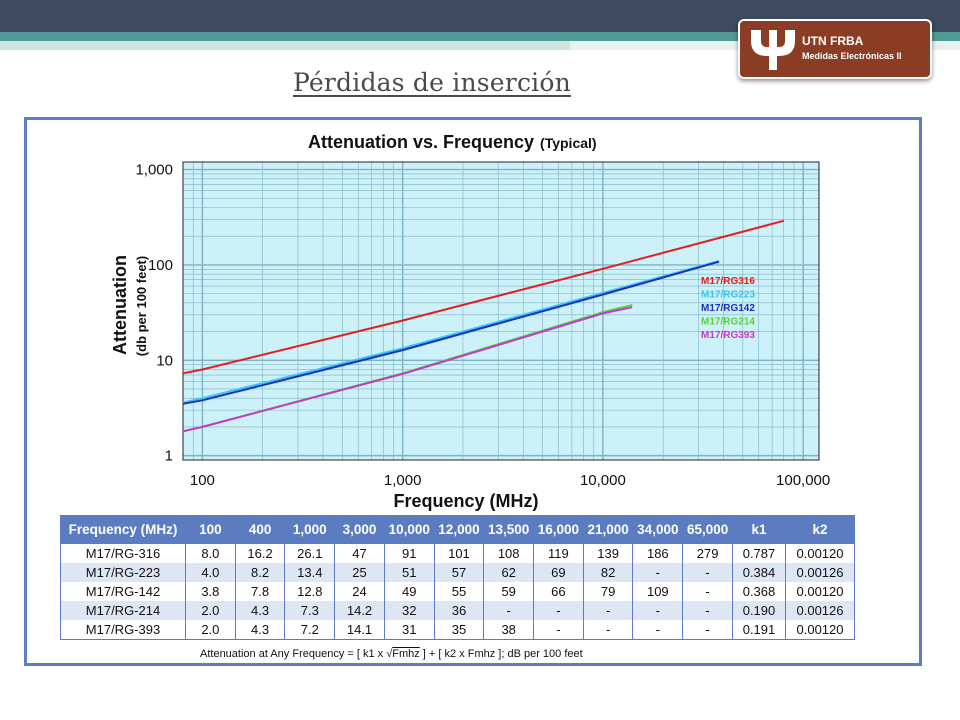 The image size is (960, 720). I want to click on chart-title: Attenuation vs. Frequency (Typical), so click(452, 142).